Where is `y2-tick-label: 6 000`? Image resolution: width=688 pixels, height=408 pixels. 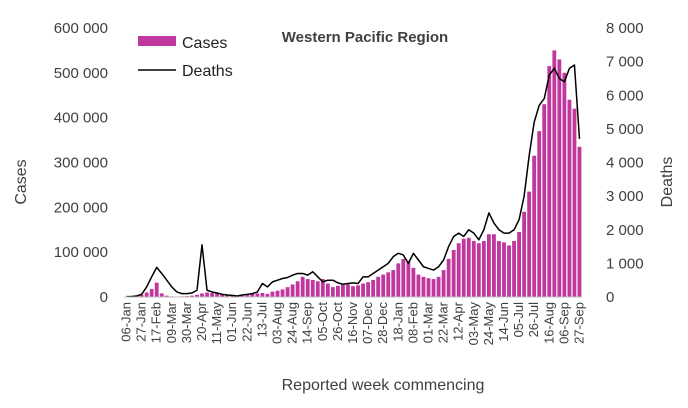 y2-tick-label: 6 000 is located at coordinates (625, 95).